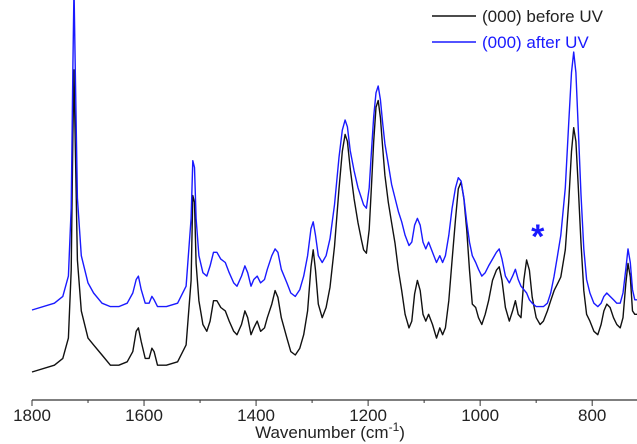 The width and height of the screenshot is (637, 444). Describe the element at coordinates (543, 16) in the screenshot. I see `legend-label: (000) before UV` at that location.